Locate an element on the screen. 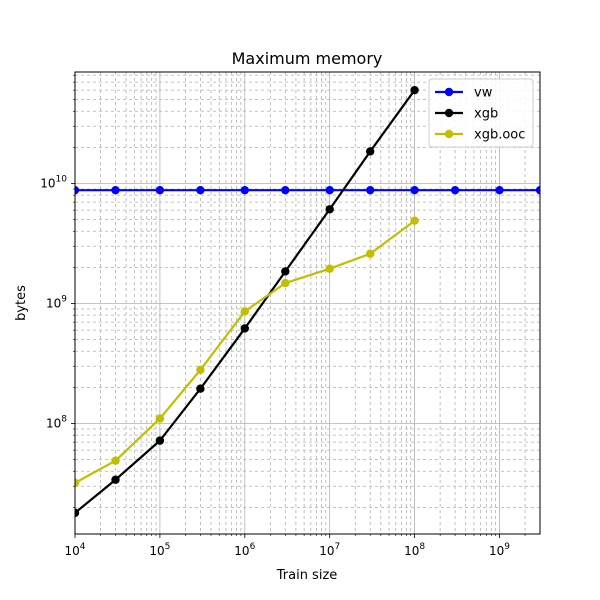  x-tick-label: 10⁴ is located at coordinates (74, 550).